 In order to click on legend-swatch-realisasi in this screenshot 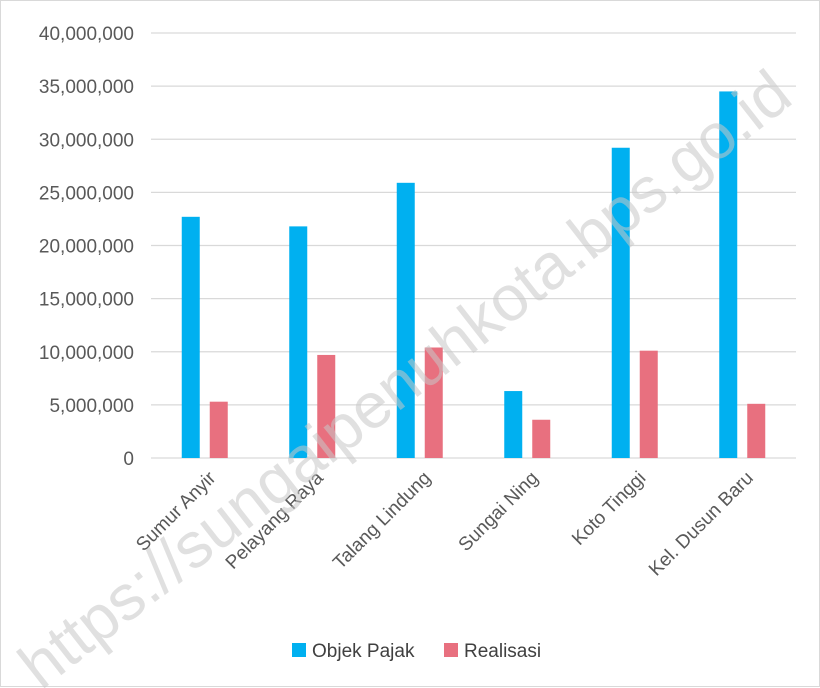, I will do `click(451, 650)`.